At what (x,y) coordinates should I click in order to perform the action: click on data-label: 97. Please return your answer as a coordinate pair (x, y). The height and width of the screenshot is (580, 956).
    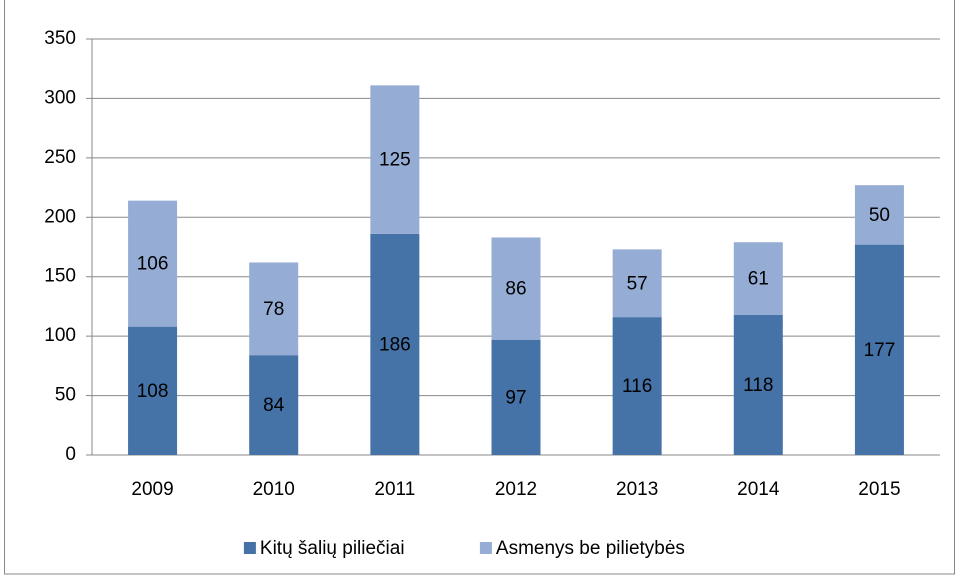
    Looking at the image, I should click on (515, 397).